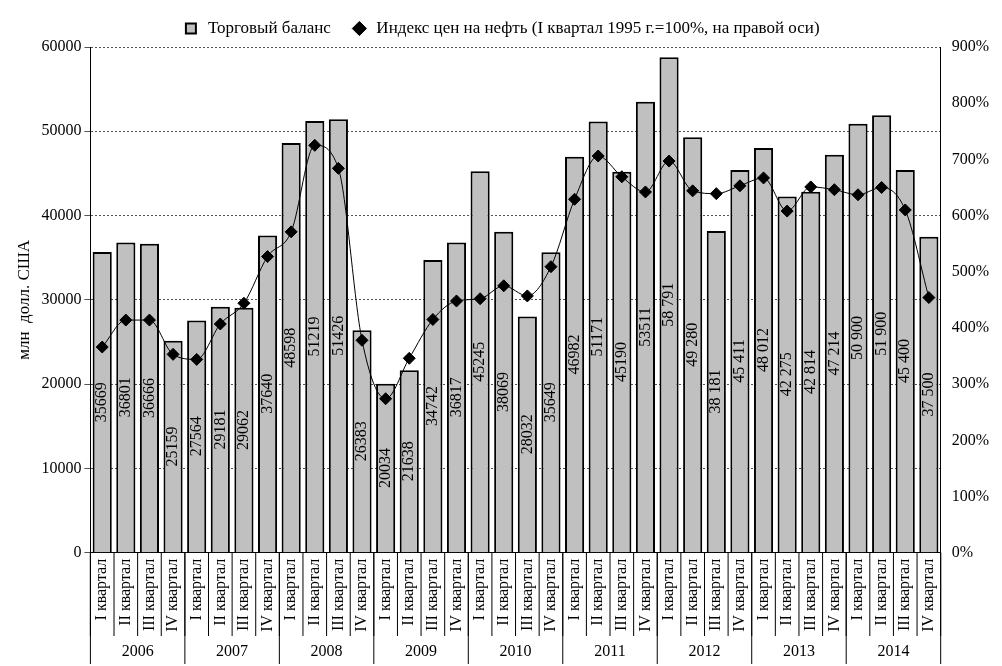  Describe the element at coordinates (232, 651) in the screenshot. I see `text: 2007` at that location.